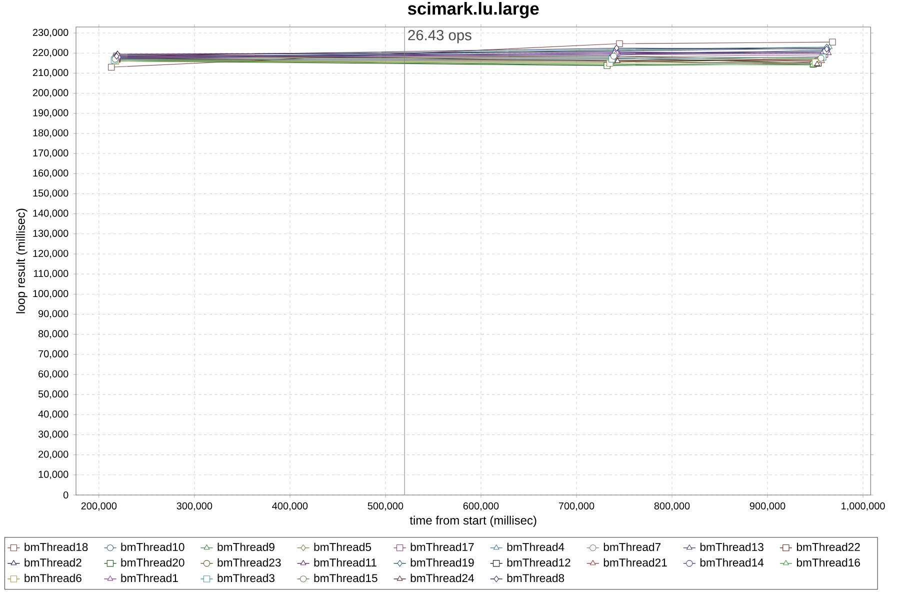 The image size is (900, 600). What do you see at coordinates (473, 10) in the screenshot?
I see `chart-title: scimark.lu.large` at bounding box center [473, 10].